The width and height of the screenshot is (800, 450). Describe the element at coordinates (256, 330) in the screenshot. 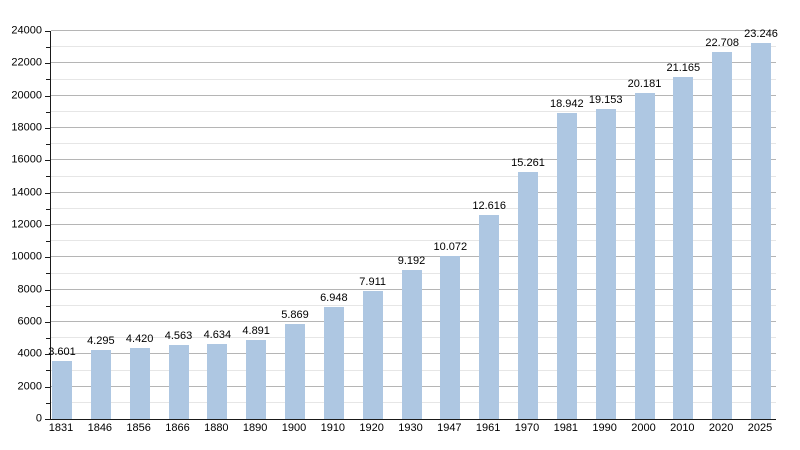

I see `bar-value-label: 4.891` at that location.